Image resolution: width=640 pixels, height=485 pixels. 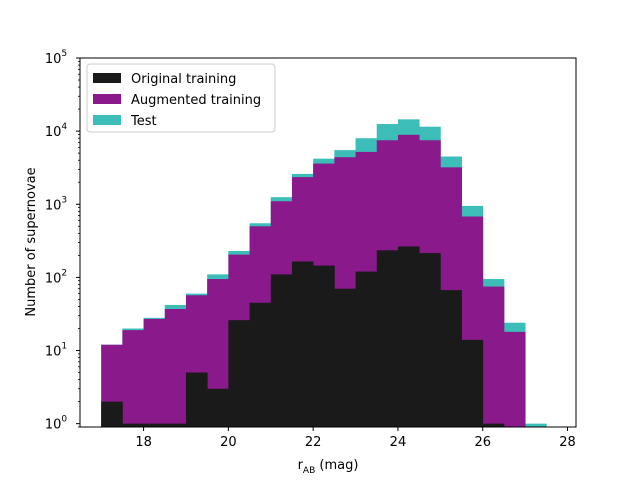 What do you see at coordinates (398, 442) in the screenshot?
I see `x-tick-label: 24` at bounding box center [398, 442].